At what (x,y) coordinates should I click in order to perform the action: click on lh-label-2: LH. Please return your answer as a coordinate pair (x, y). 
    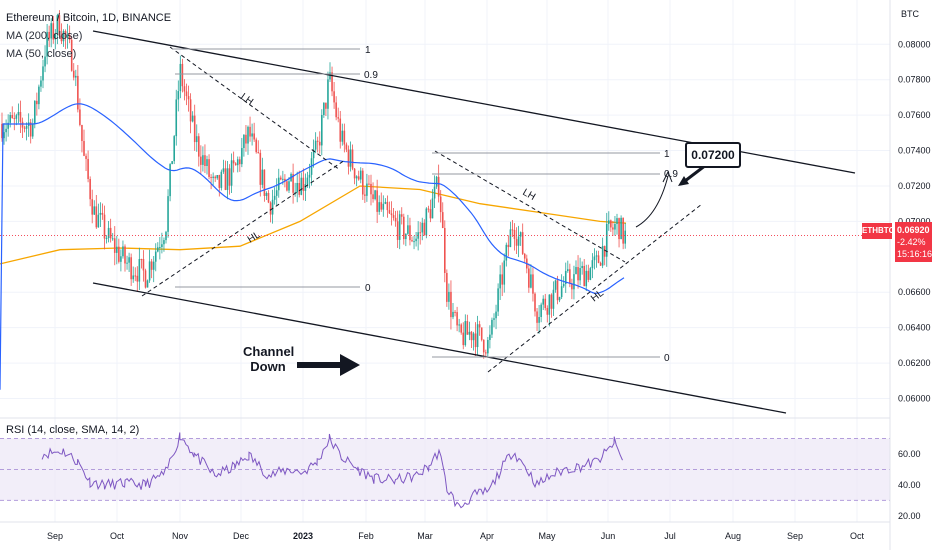
    Looking at the image, I should click on (529, 195).